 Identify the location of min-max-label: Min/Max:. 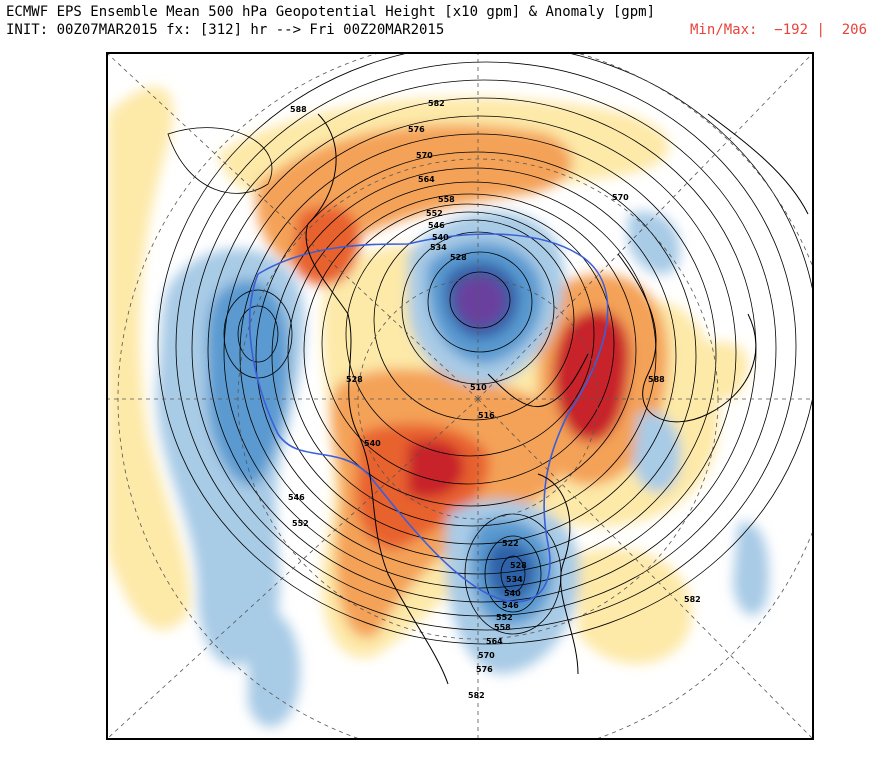
(724, 30).